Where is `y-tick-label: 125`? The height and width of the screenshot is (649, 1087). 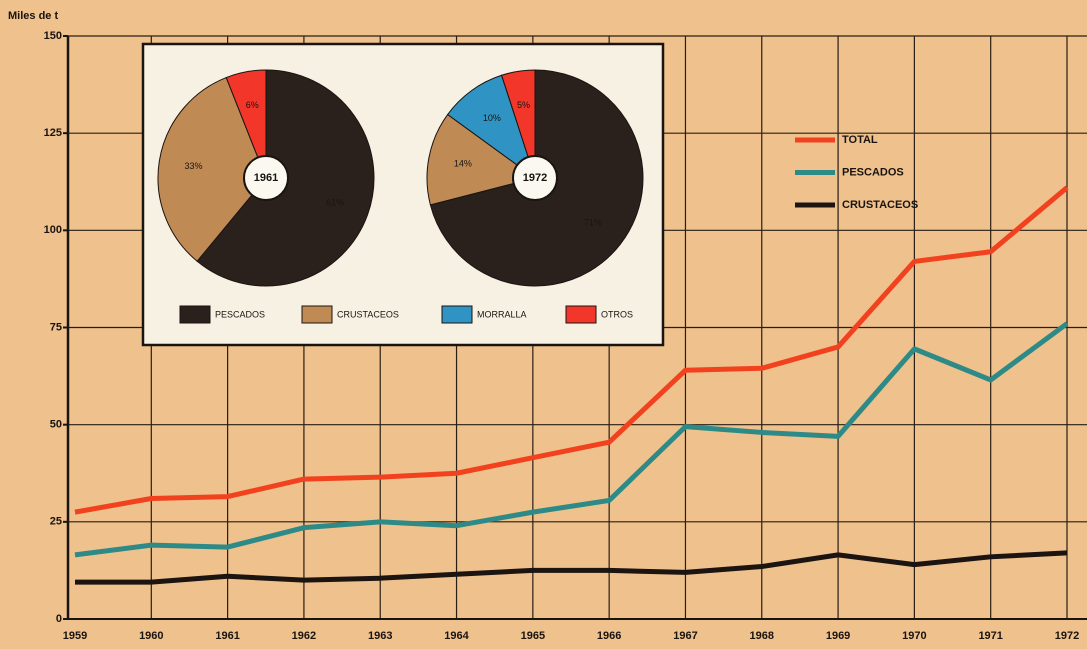
y-tick-label: 125 is located at coordinates (53, 133).